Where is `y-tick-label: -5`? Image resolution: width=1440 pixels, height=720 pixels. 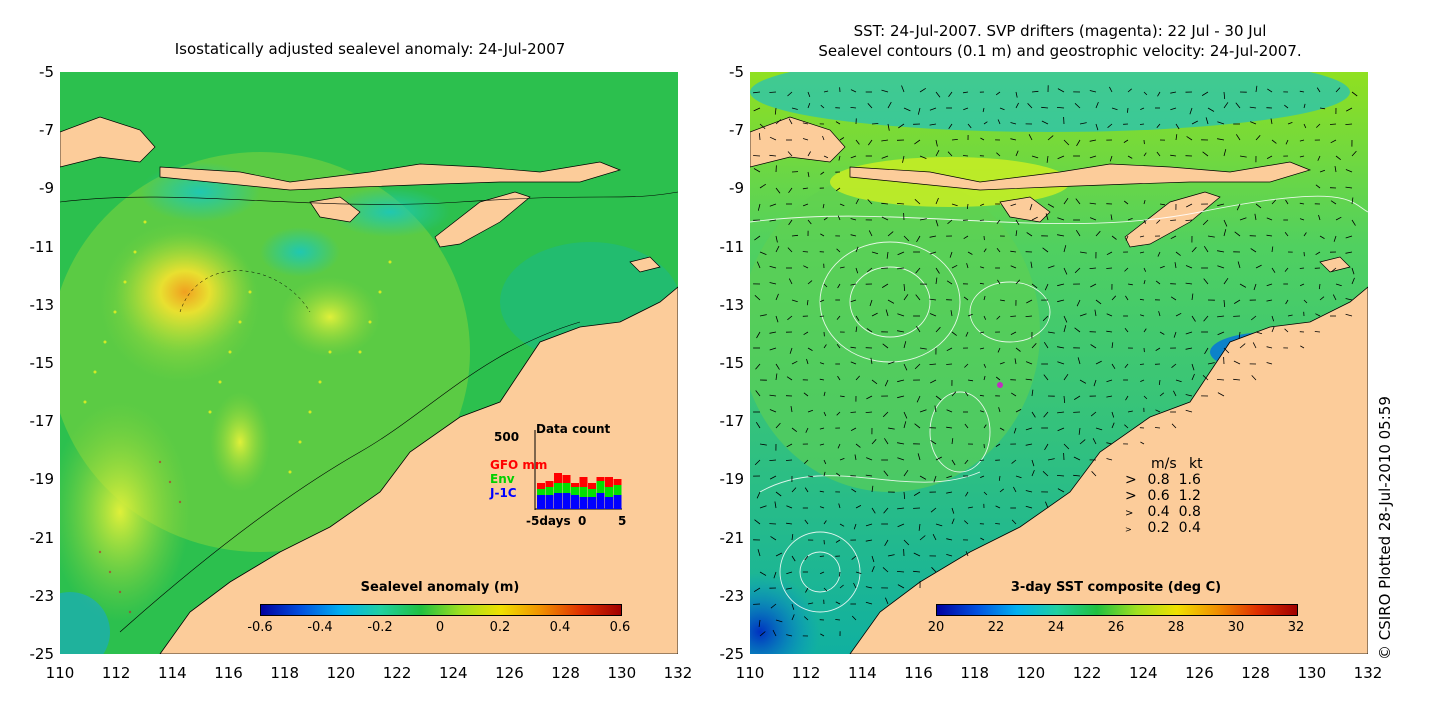
y-tick-label: -5 is located at coordinates (736, 72).